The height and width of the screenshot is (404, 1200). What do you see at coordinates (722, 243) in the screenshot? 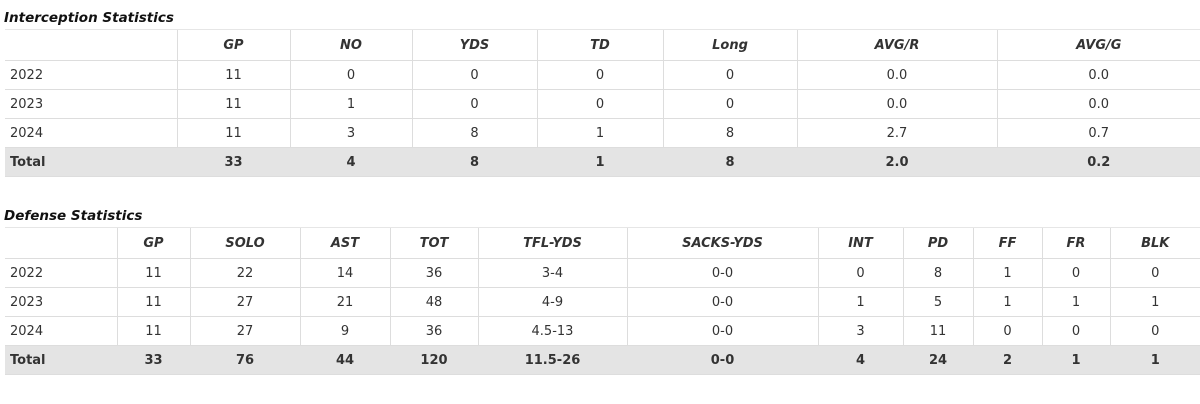
I see `header-cell: SACKS-YDS` at bounding box center [722, 243].